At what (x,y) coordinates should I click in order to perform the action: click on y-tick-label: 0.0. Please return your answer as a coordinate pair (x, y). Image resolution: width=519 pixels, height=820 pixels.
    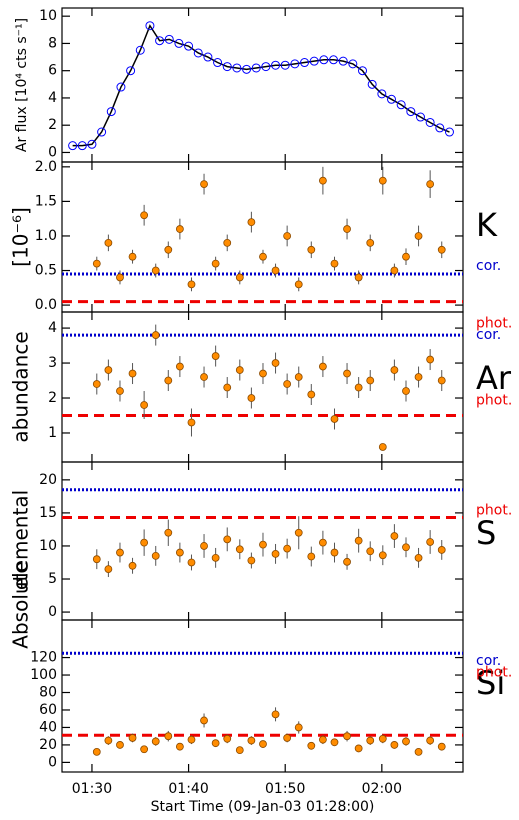
    Looking at the image, I should click on (46, 305).